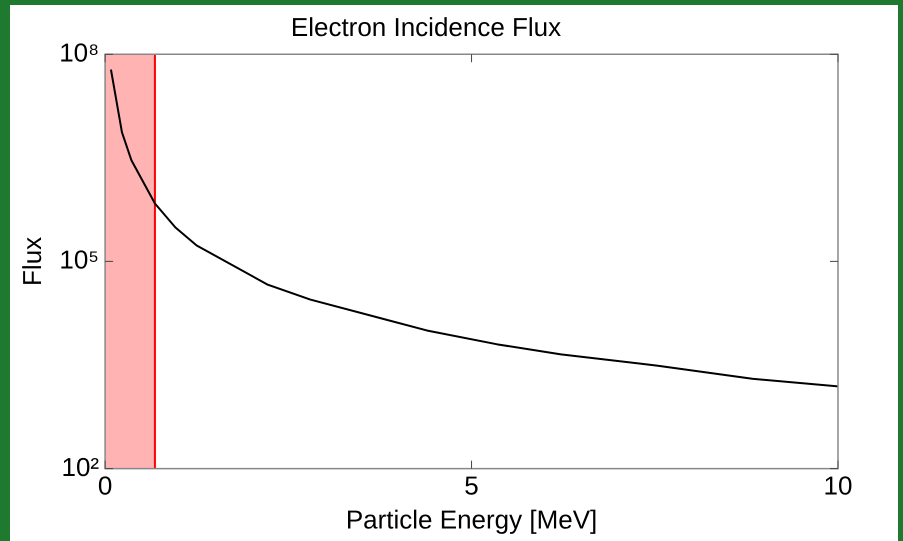 This screenshot has width=903, height=541. What do you see at coordinates (79, 259) in the screenshot?
I see `y-tick-label: 10⁵` at bounding box center [79, 259].